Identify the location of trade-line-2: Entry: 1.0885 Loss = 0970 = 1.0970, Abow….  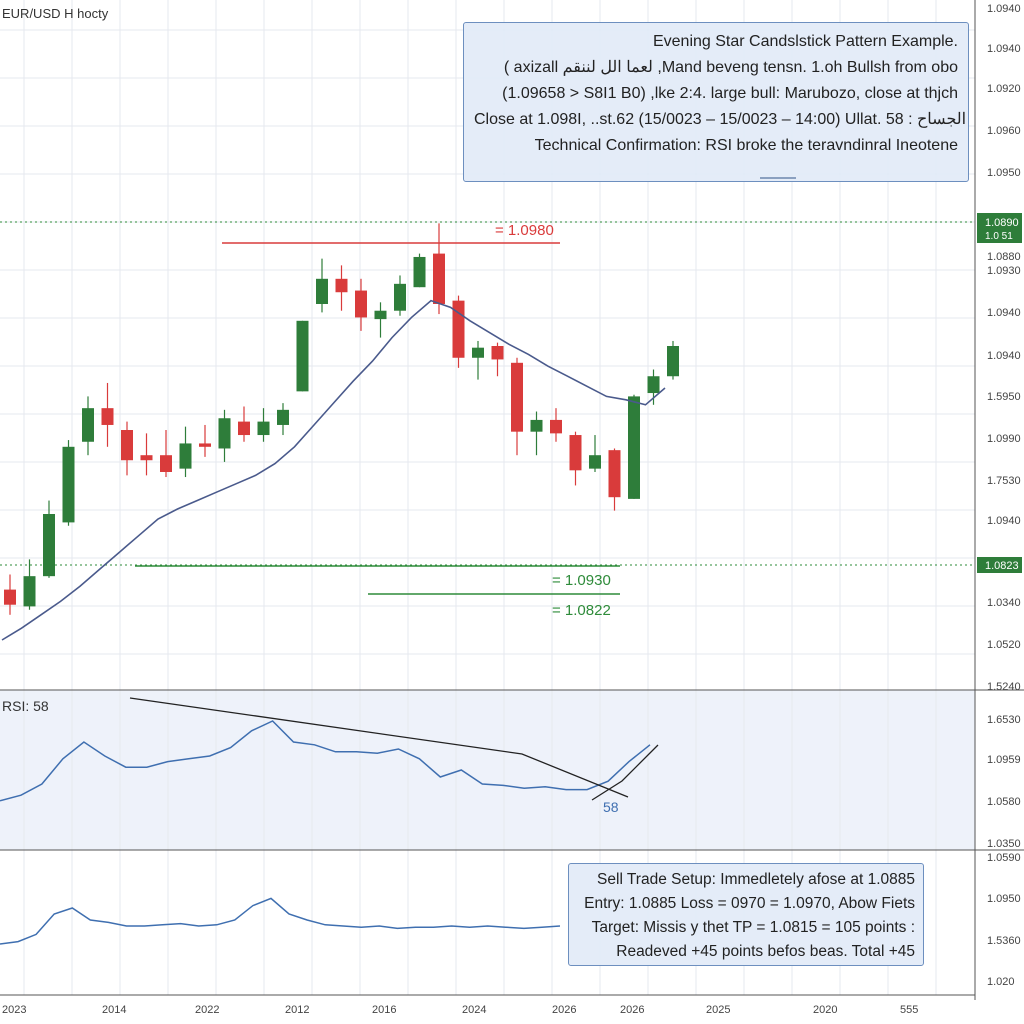
(749, 903).